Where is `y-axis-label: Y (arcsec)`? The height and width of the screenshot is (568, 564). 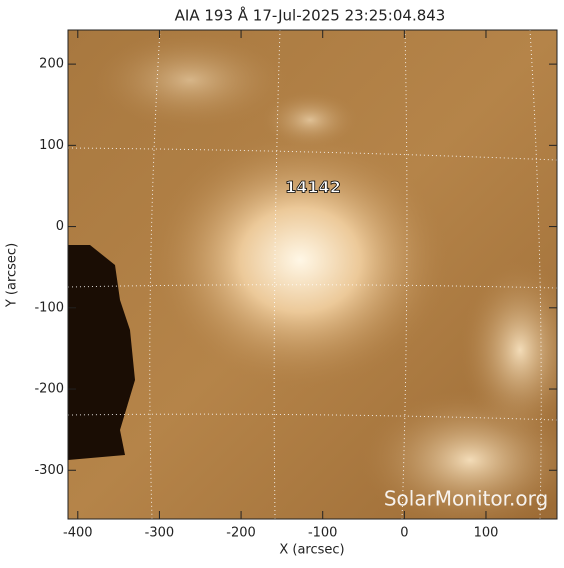 y-axis-label: Y (arcsec) is located at coordinates (12, 275).